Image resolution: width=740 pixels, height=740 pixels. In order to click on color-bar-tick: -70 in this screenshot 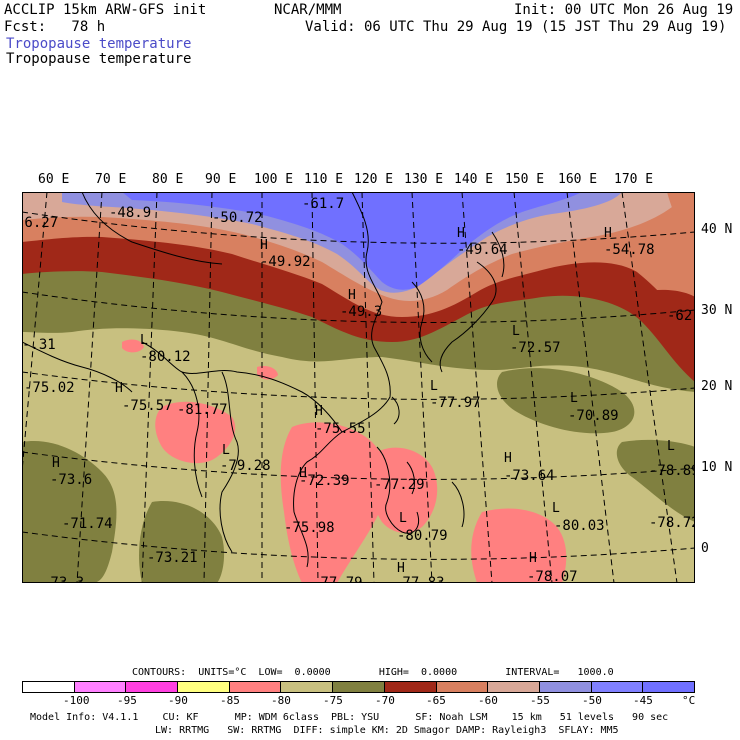, I will do `click(385, 700)`.